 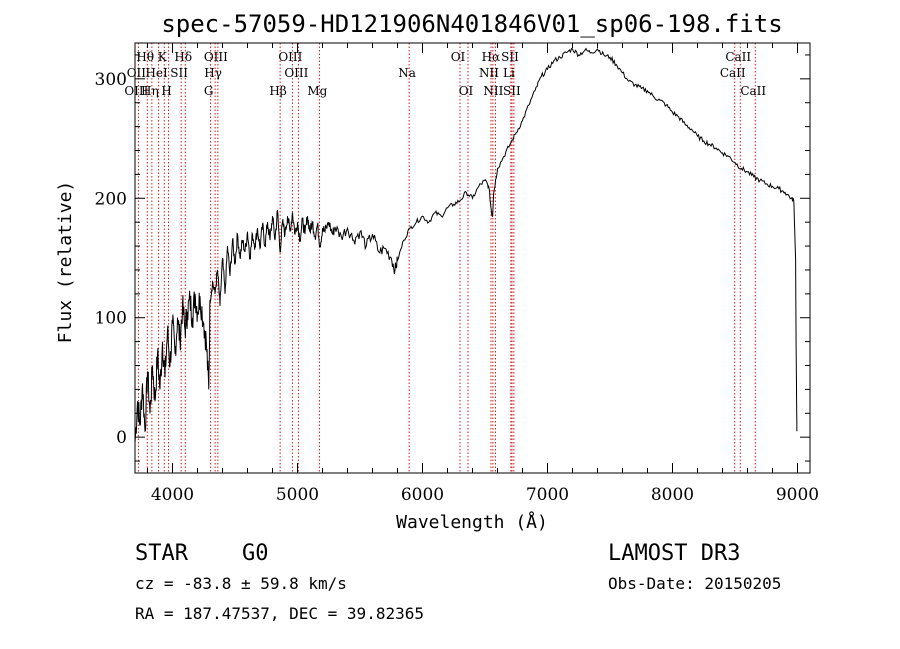 I want to click on spectral-line-label: Hθ, so click(x=145, y=57).